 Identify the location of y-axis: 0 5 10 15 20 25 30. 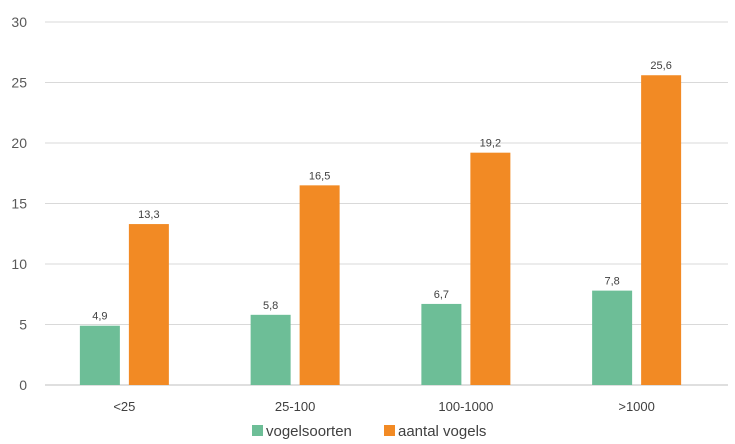
(19, 203).